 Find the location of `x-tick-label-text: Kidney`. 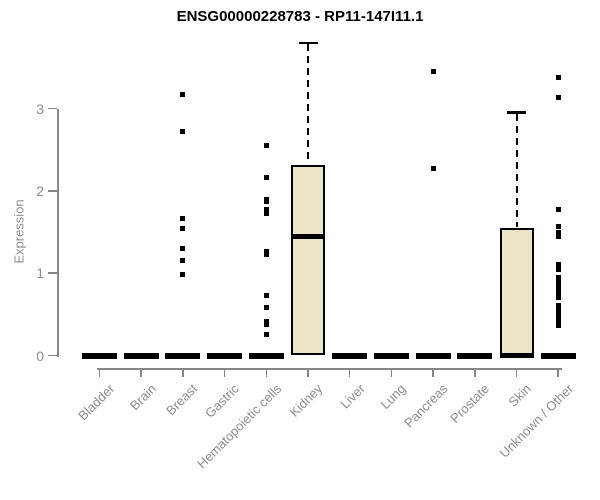

x-tick-label-text: Kidney is located at coordinates (306, 400).